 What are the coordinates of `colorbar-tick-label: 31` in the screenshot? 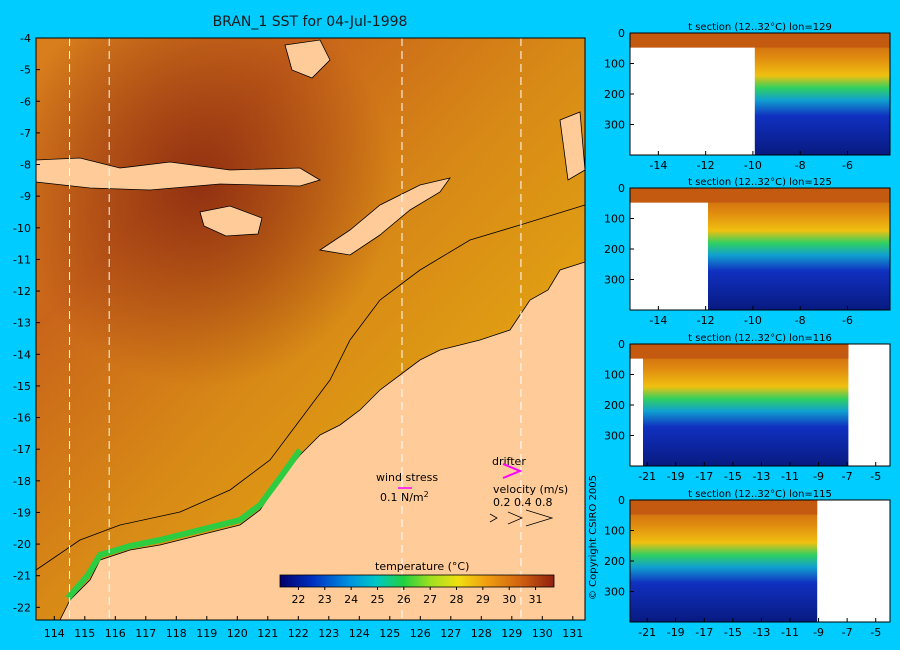 It's located at (536, 599).